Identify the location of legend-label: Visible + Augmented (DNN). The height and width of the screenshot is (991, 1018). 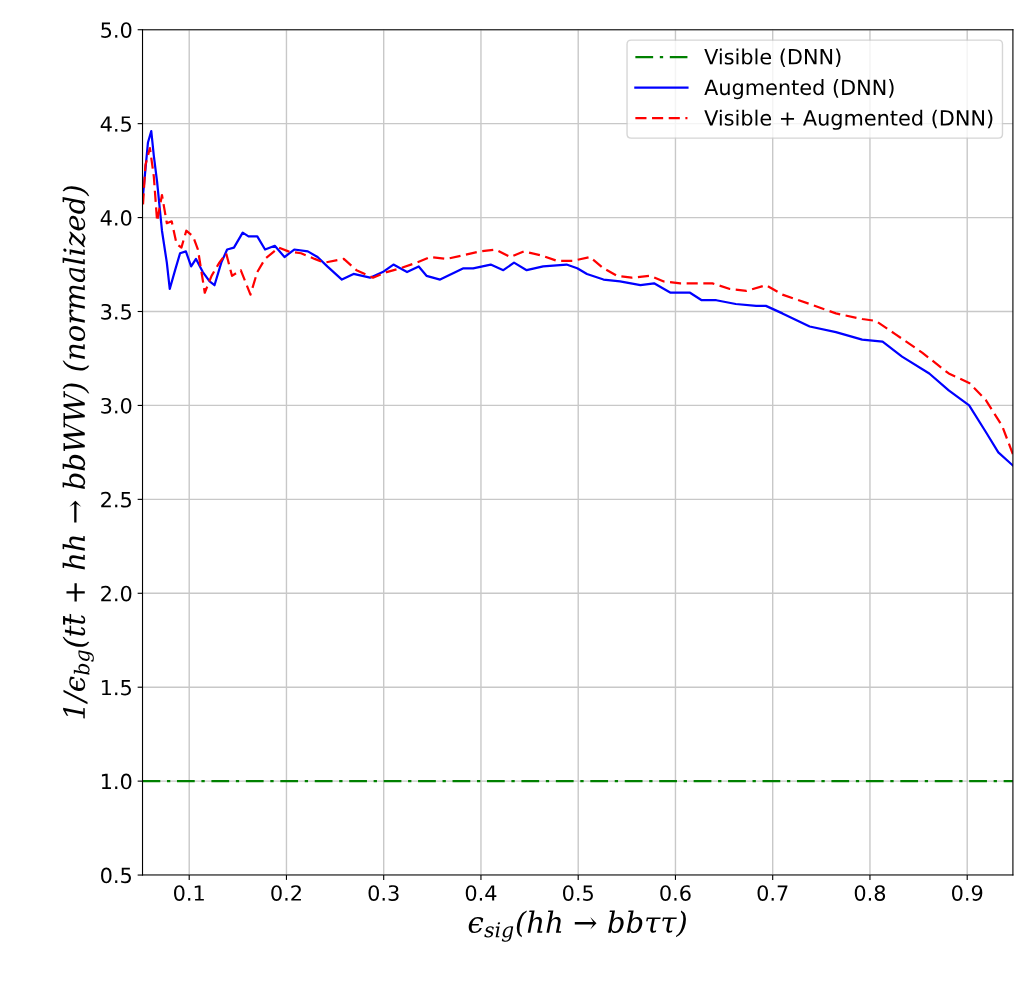
(848, 119).